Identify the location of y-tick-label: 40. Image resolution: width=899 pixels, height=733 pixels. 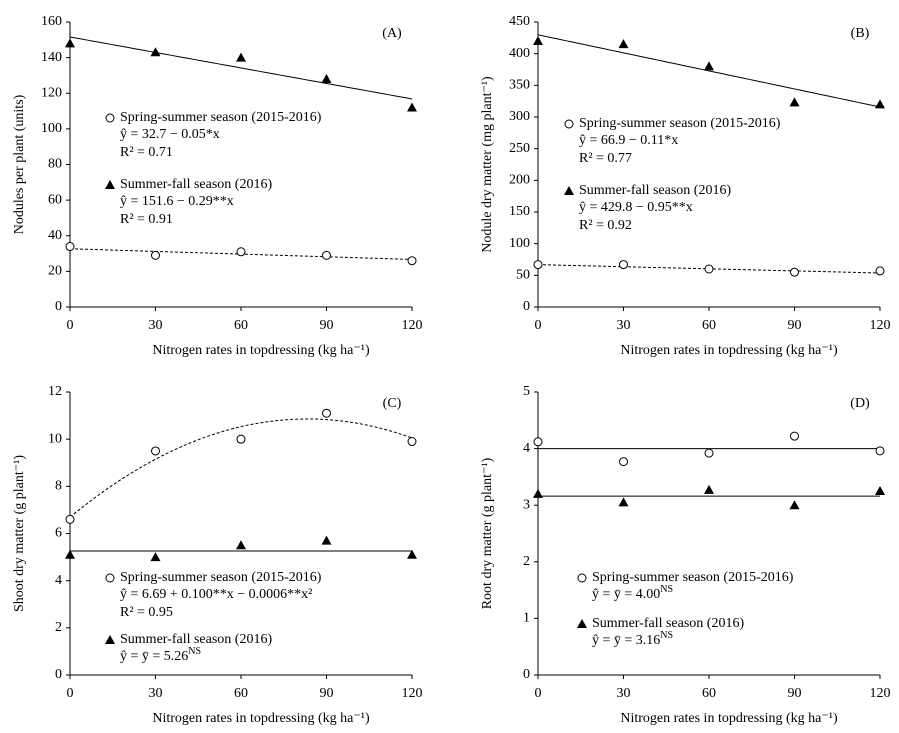
(55, 235).